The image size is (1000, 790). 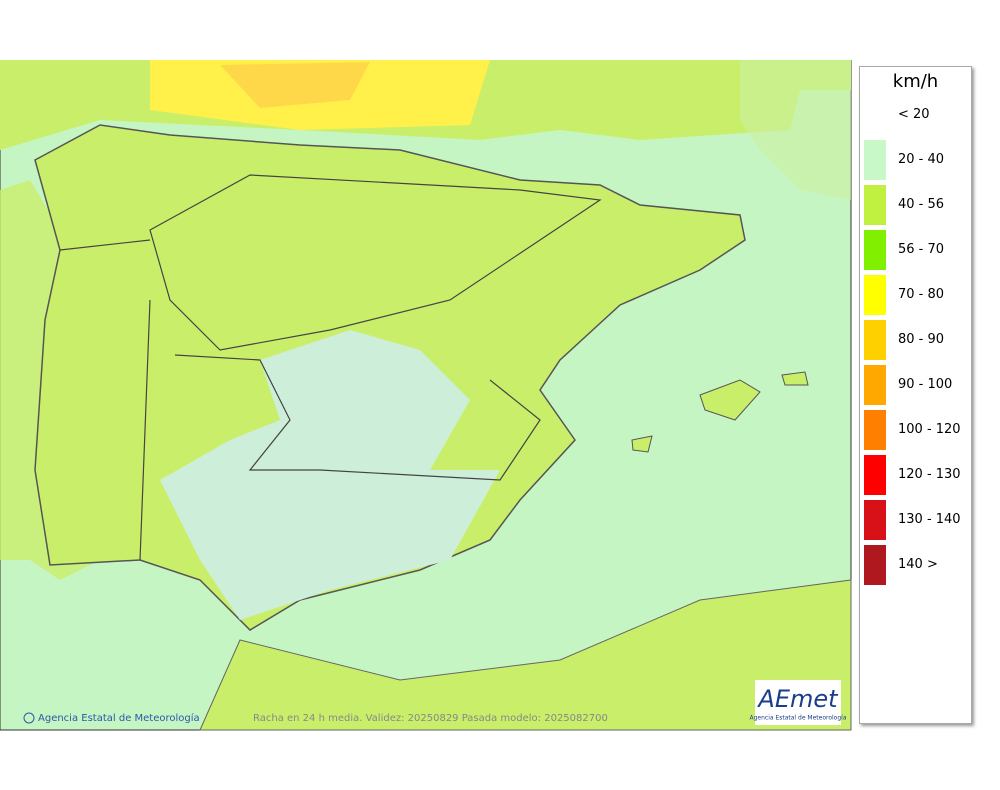 What do you see at coordinates (921, 249) in the screenshot?
I see `legend-label: 56 - 70` at bounding box center [921, 249].